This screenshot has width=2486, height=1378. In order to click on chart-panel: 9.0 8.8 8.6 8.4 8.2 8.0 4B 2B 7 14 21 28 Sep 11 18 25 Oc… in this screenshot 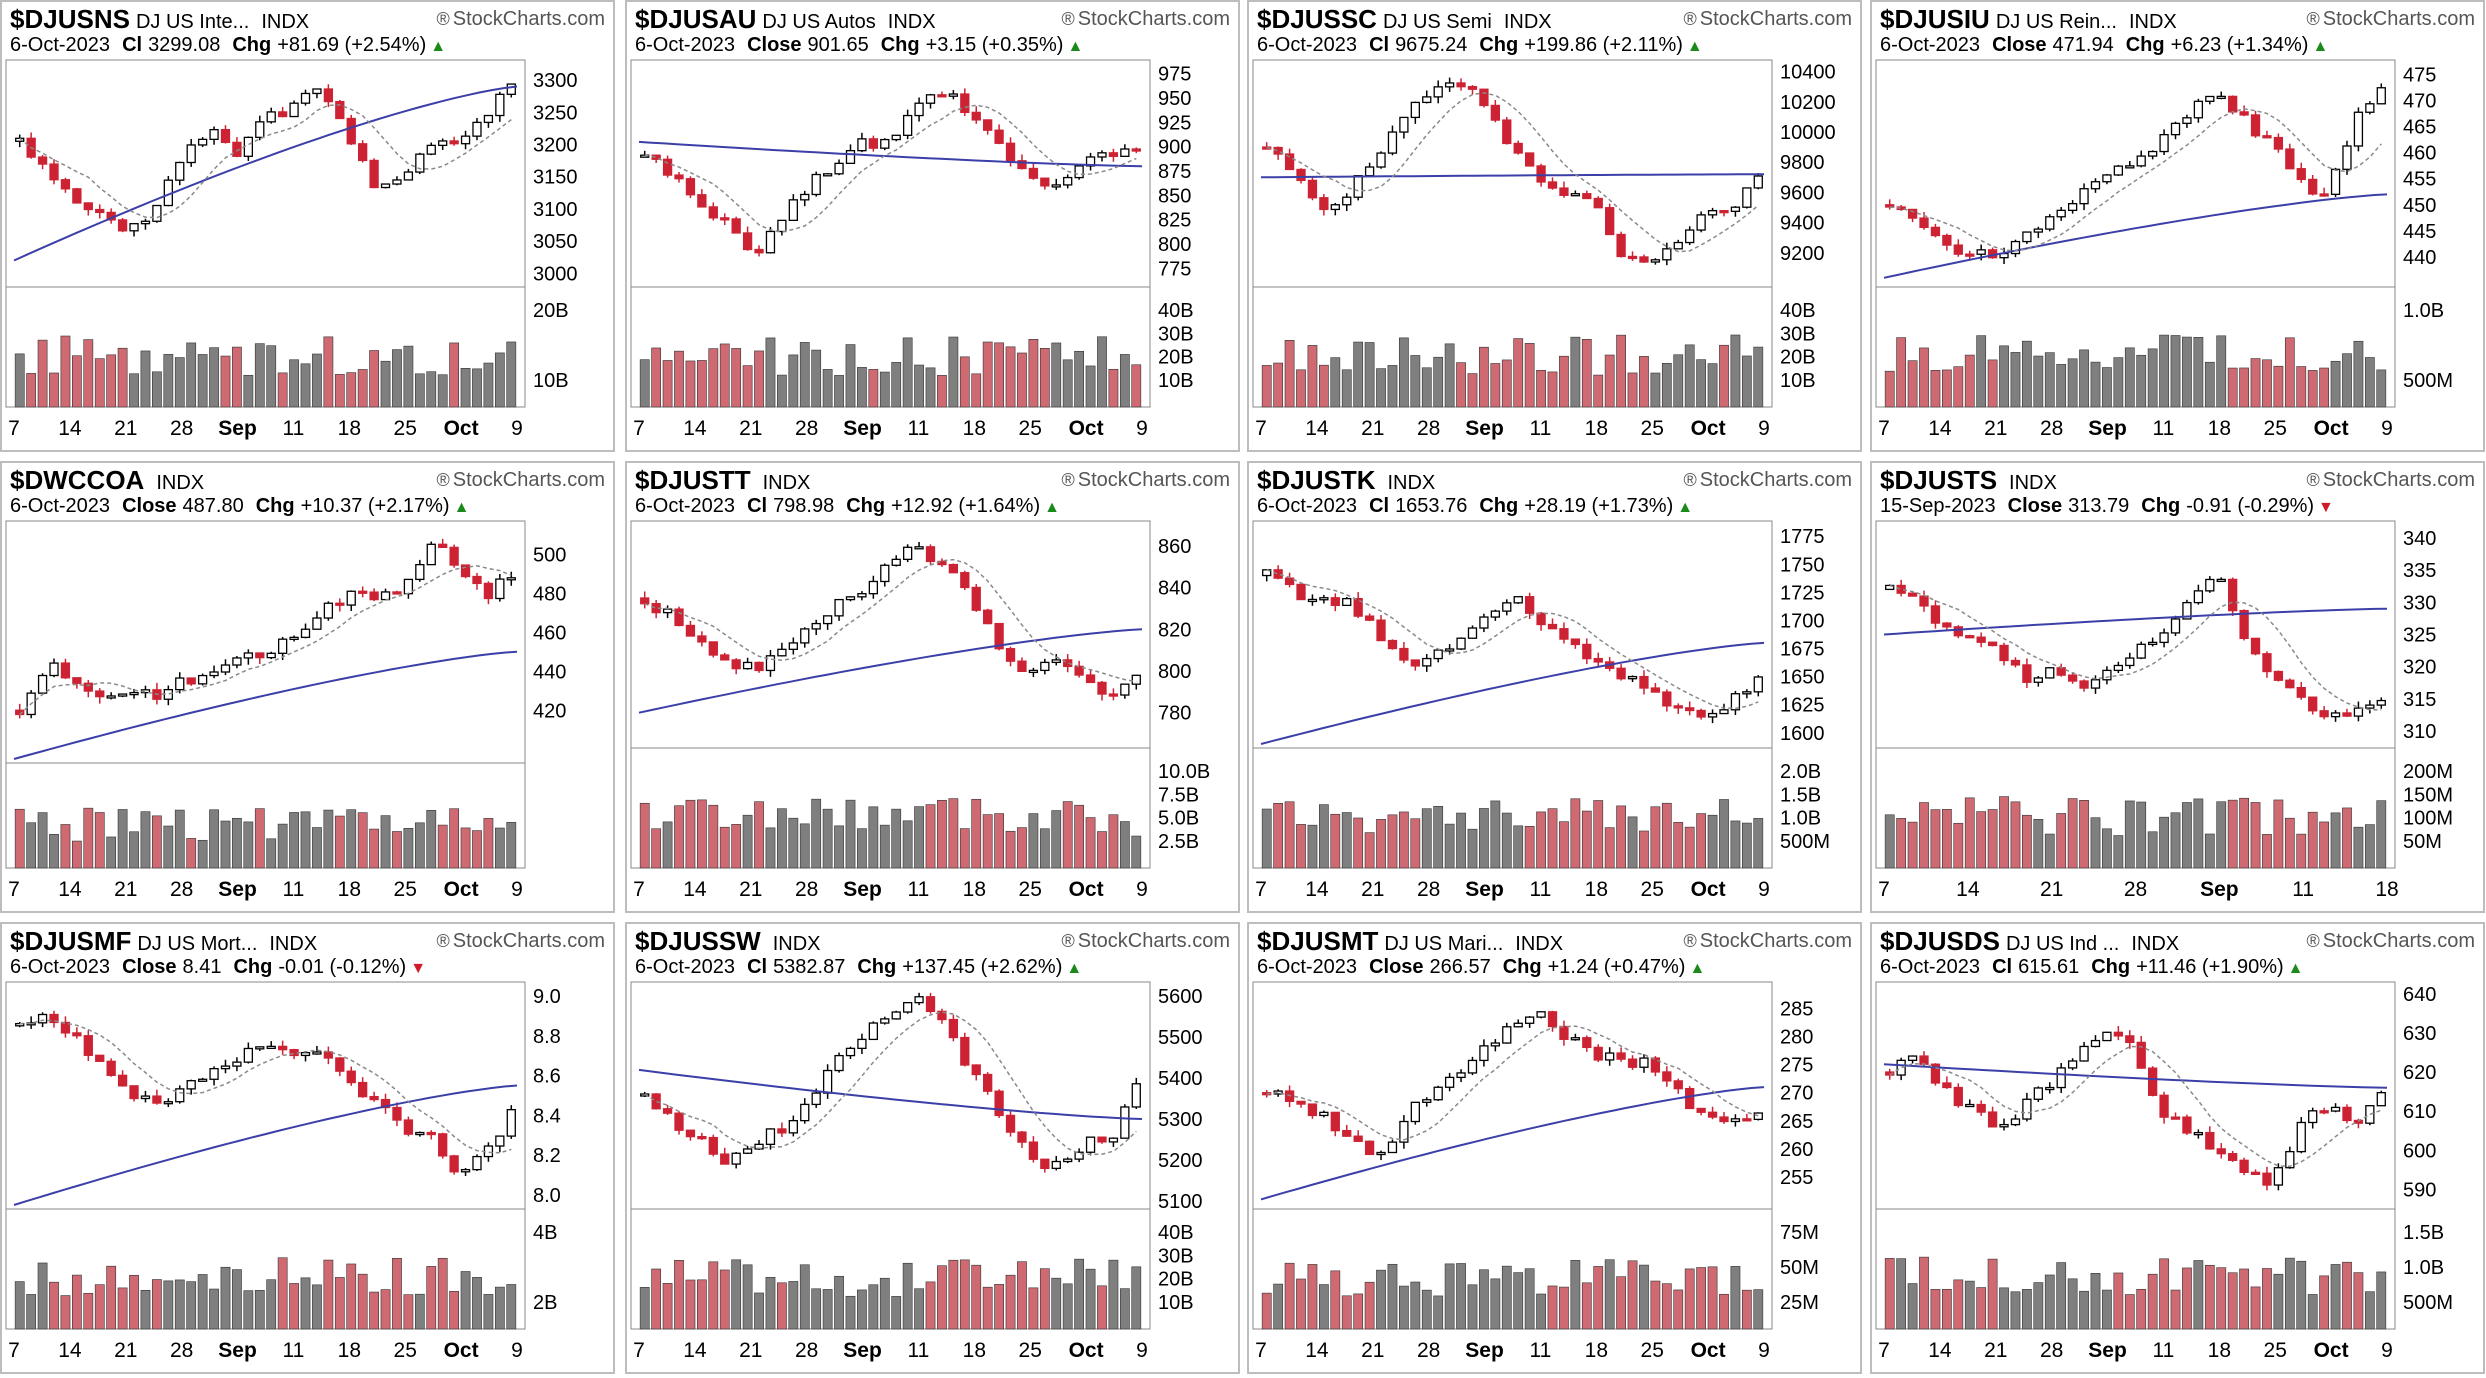, I will do `click(307, 1148)`.